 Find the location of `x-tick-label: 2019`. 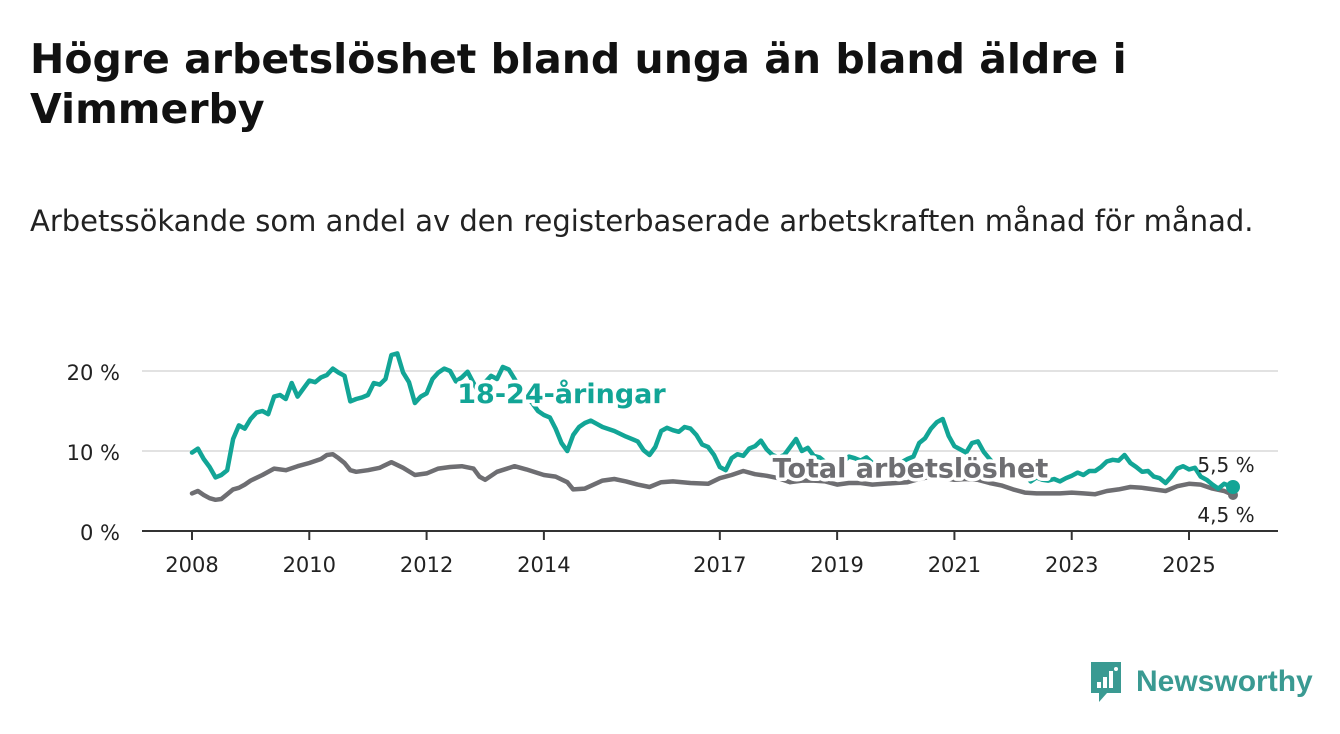

x-tick-label: 2019 is located at coordinates (836, 565).